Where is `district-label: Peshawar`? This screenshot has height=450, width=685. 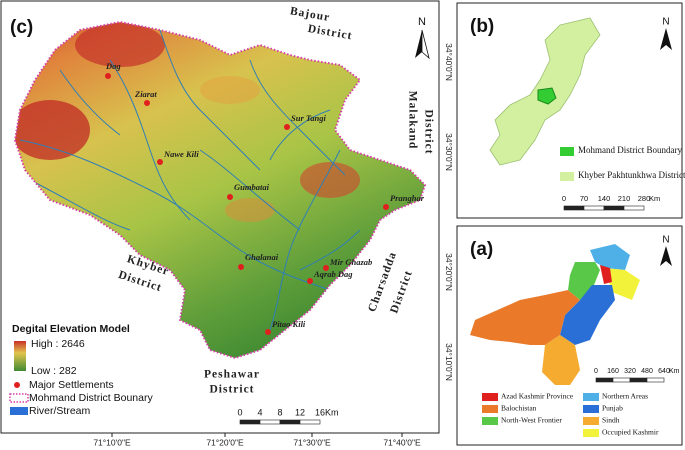 district-label: Peshawar is located at coordinates (232, 375).